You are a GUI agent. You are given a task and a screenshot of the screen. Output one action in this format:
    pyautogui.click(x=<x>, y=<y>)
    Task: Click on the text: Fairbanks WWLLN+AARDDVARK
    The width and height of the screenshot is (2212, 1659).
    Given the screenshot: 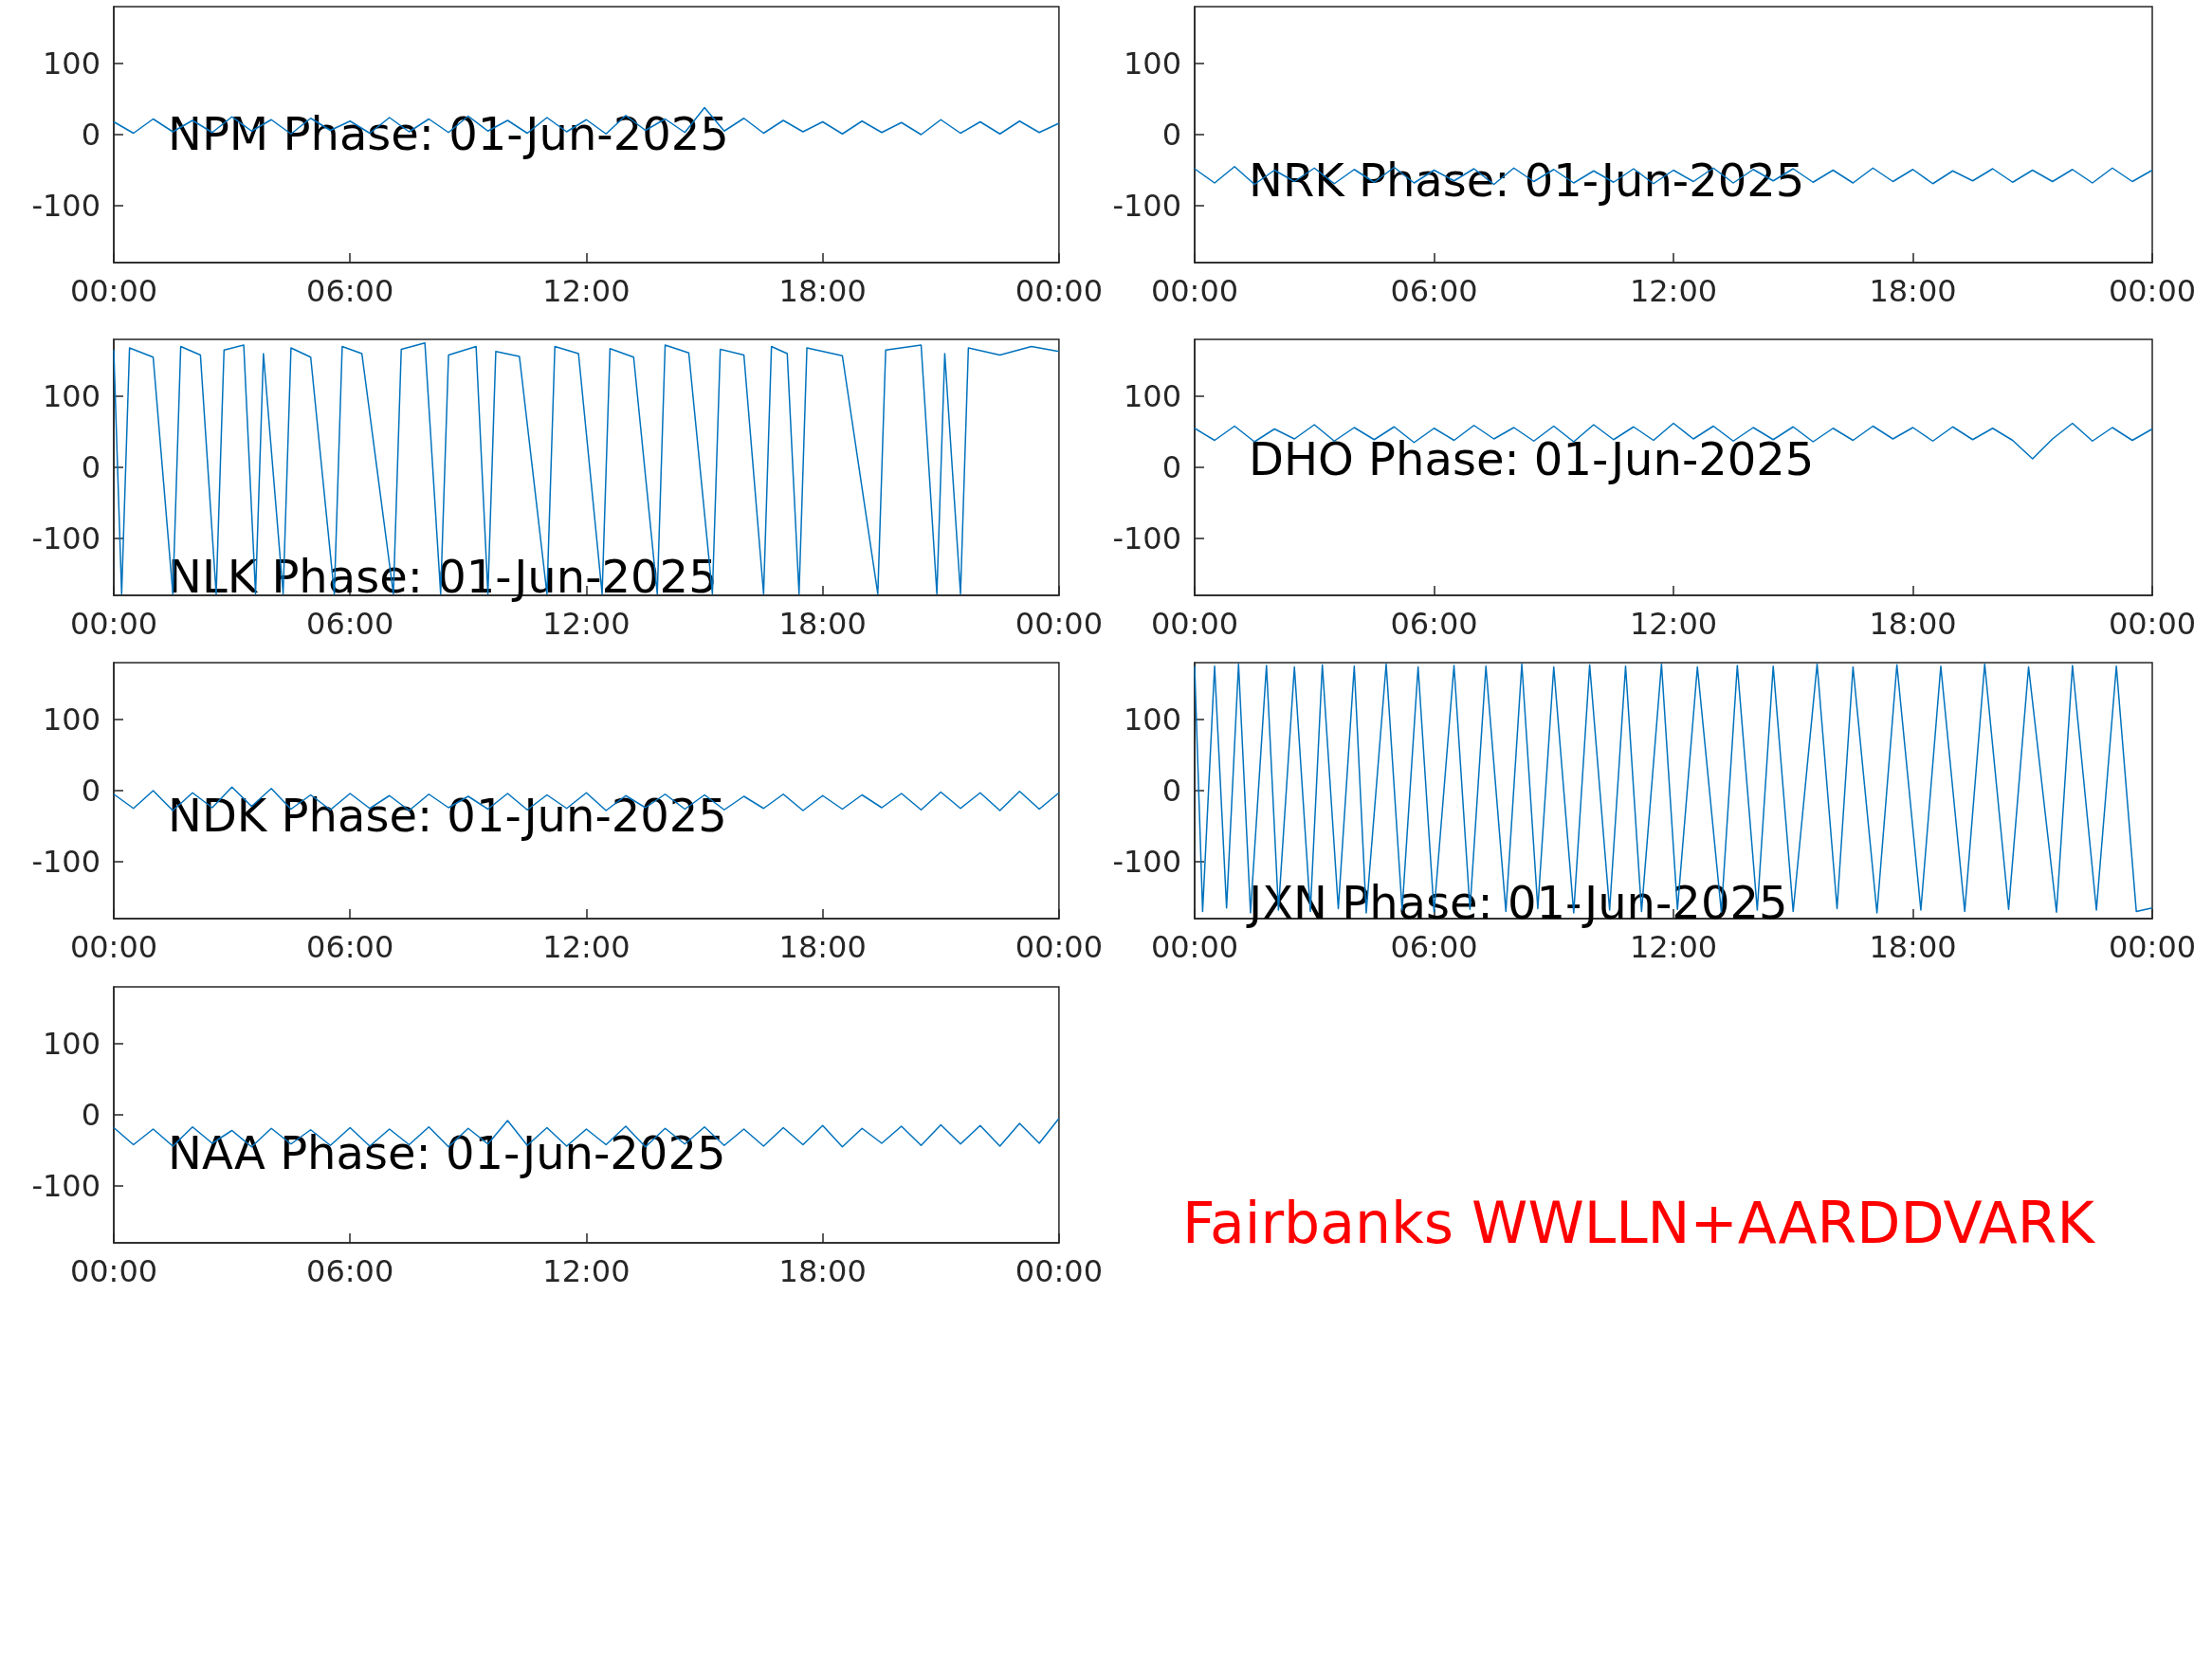 What is the action you would take?
    pyautogui.click(x=1638, y=1223)
    